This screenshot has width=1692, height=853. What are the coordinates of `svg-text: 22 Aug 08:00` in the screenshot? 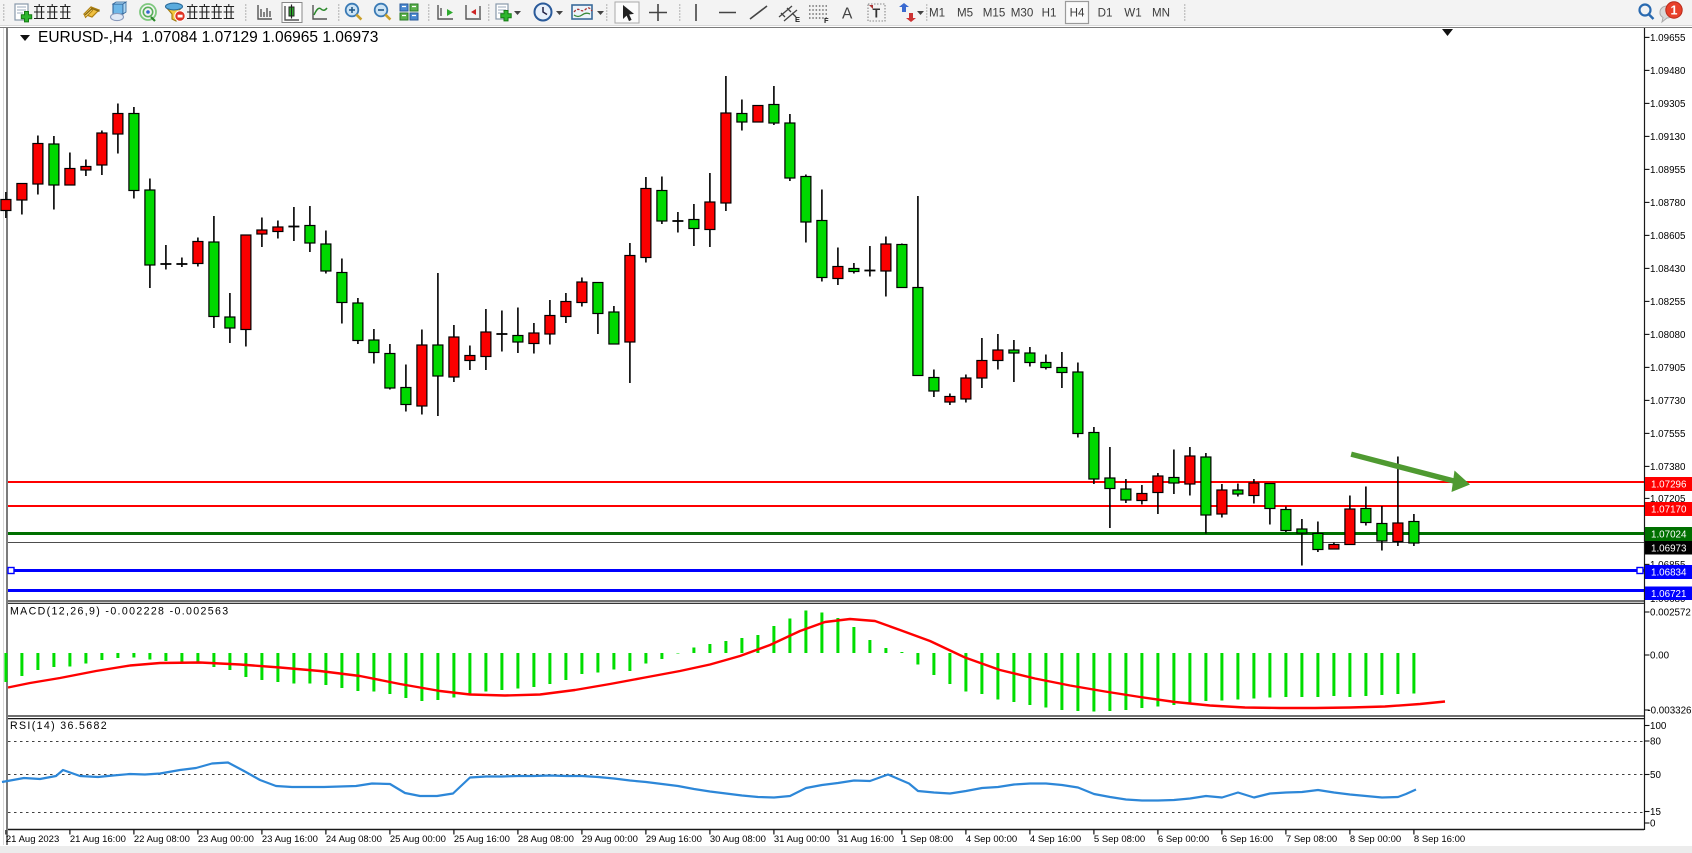 It's located at (162, 839).